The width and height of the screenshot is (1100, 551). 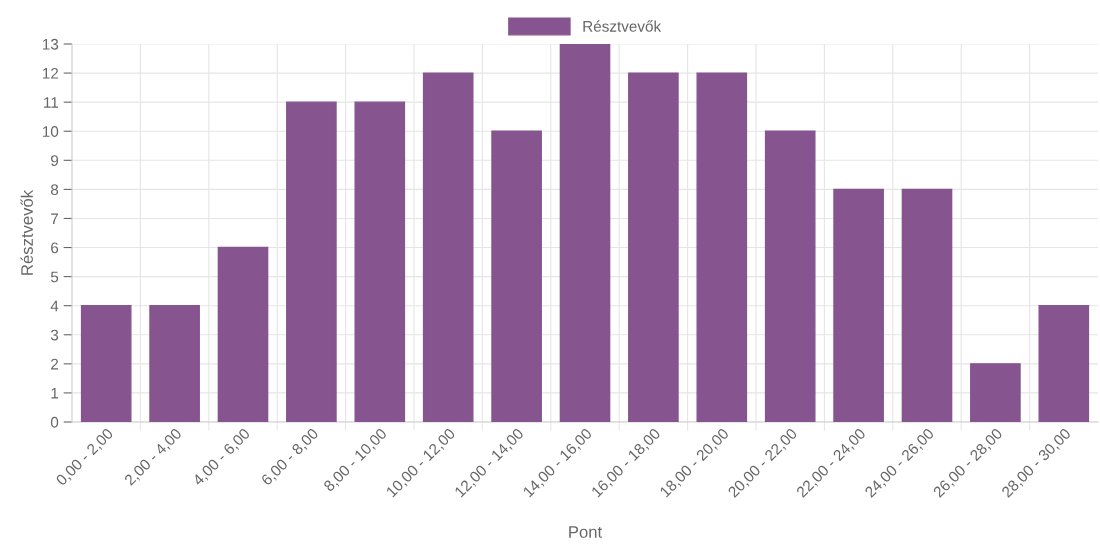 I want to click on y-tick-label: 12, so click(x=50, y=73).